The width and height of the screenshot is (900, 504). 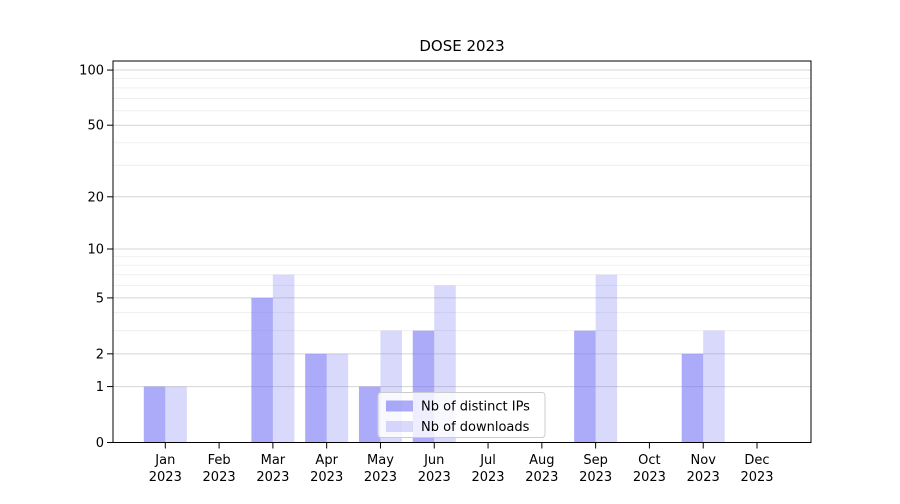 I want to click on x-tick-label-month: Feb, so click(x=219, y=460).